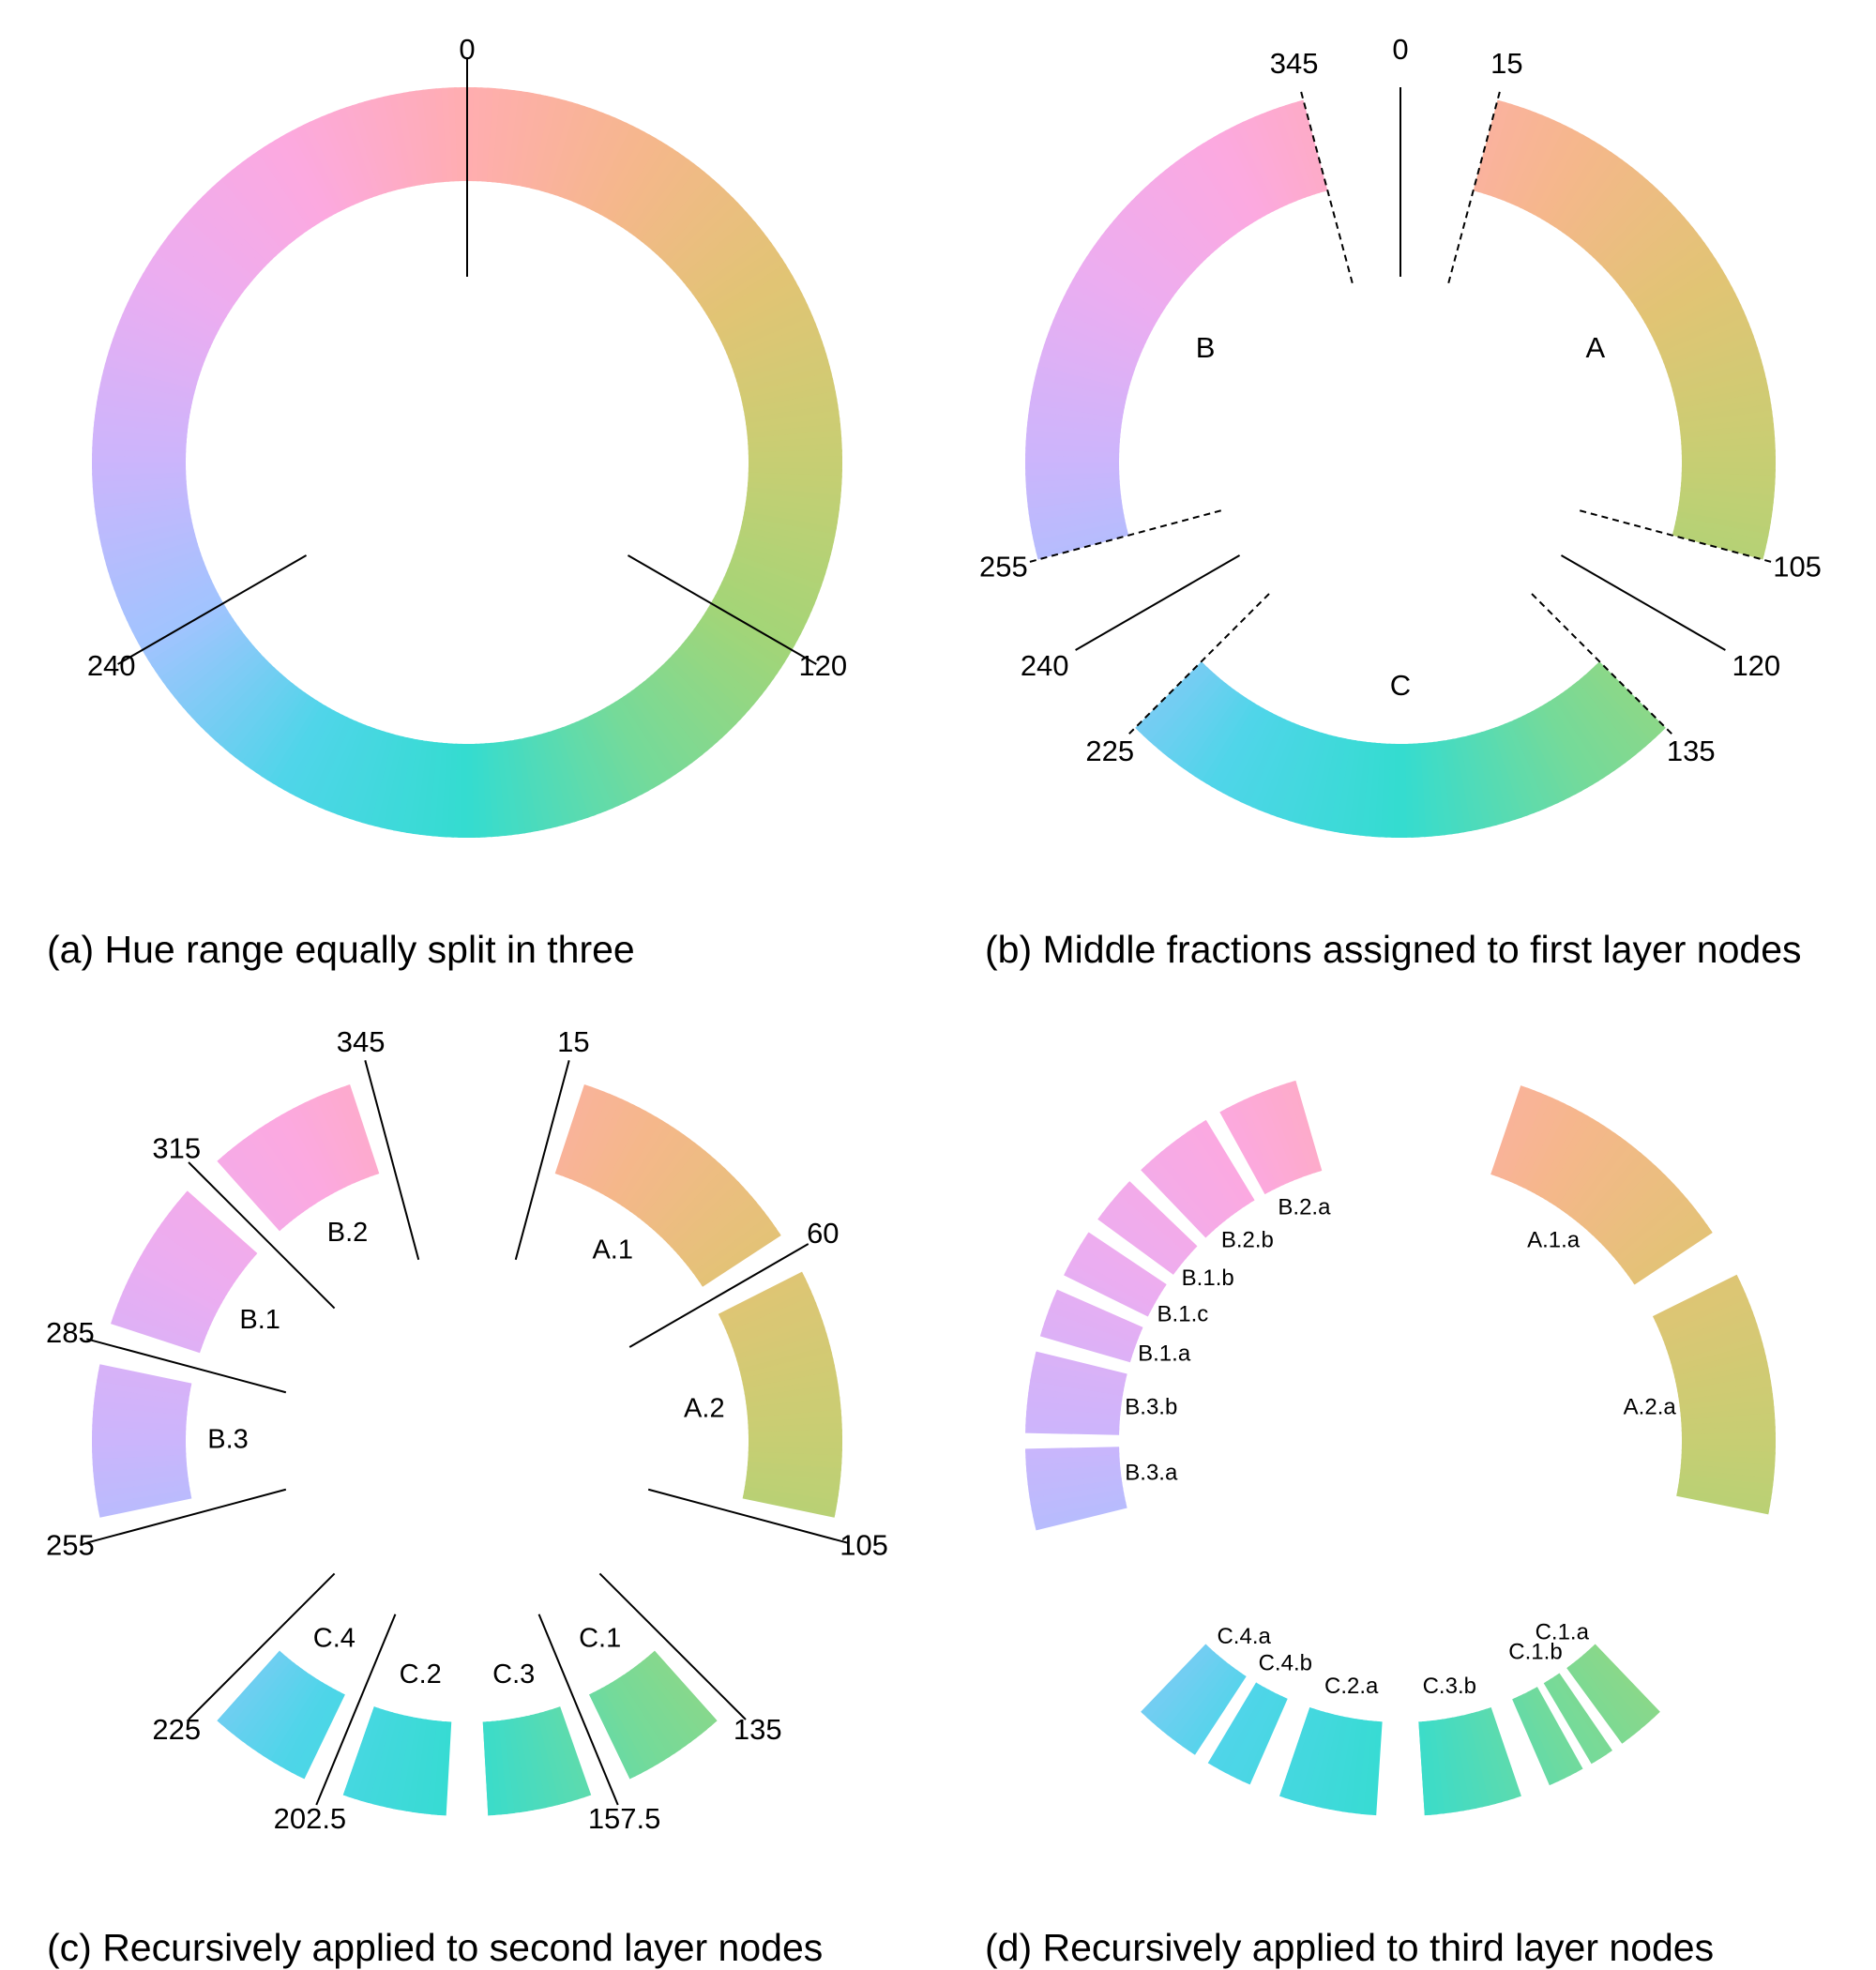  Describe the element at coordinates (1557, 1152) in the screenshot. I see `ring-d-A.1.a-slice` at that location.